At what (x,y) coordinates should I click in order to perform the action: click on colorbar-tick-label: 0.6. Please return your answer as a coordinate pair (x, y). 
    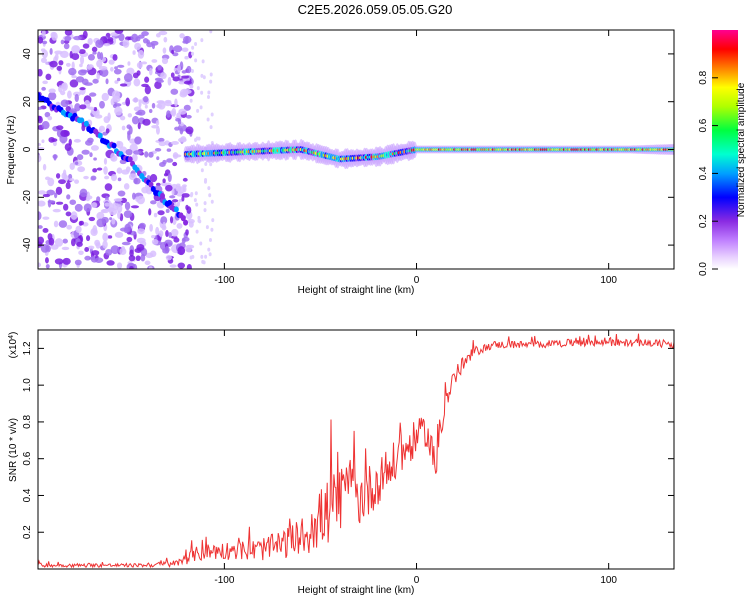
    Looking at the image, I should click on (703, 125).